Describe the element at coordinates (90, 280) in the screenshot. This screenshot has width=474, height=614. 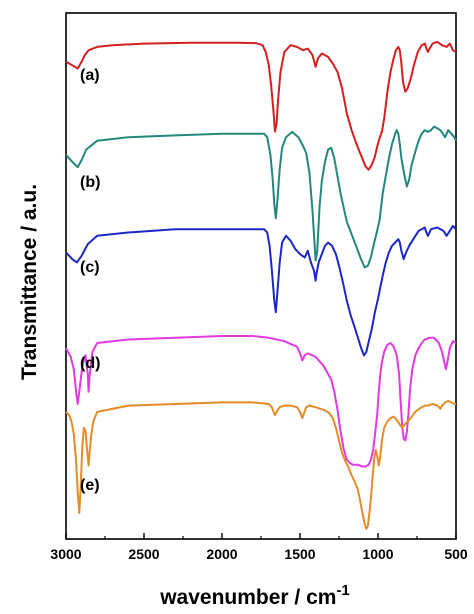
I see `series-labels: (a) (b) (c) (d) (e)` at that location.